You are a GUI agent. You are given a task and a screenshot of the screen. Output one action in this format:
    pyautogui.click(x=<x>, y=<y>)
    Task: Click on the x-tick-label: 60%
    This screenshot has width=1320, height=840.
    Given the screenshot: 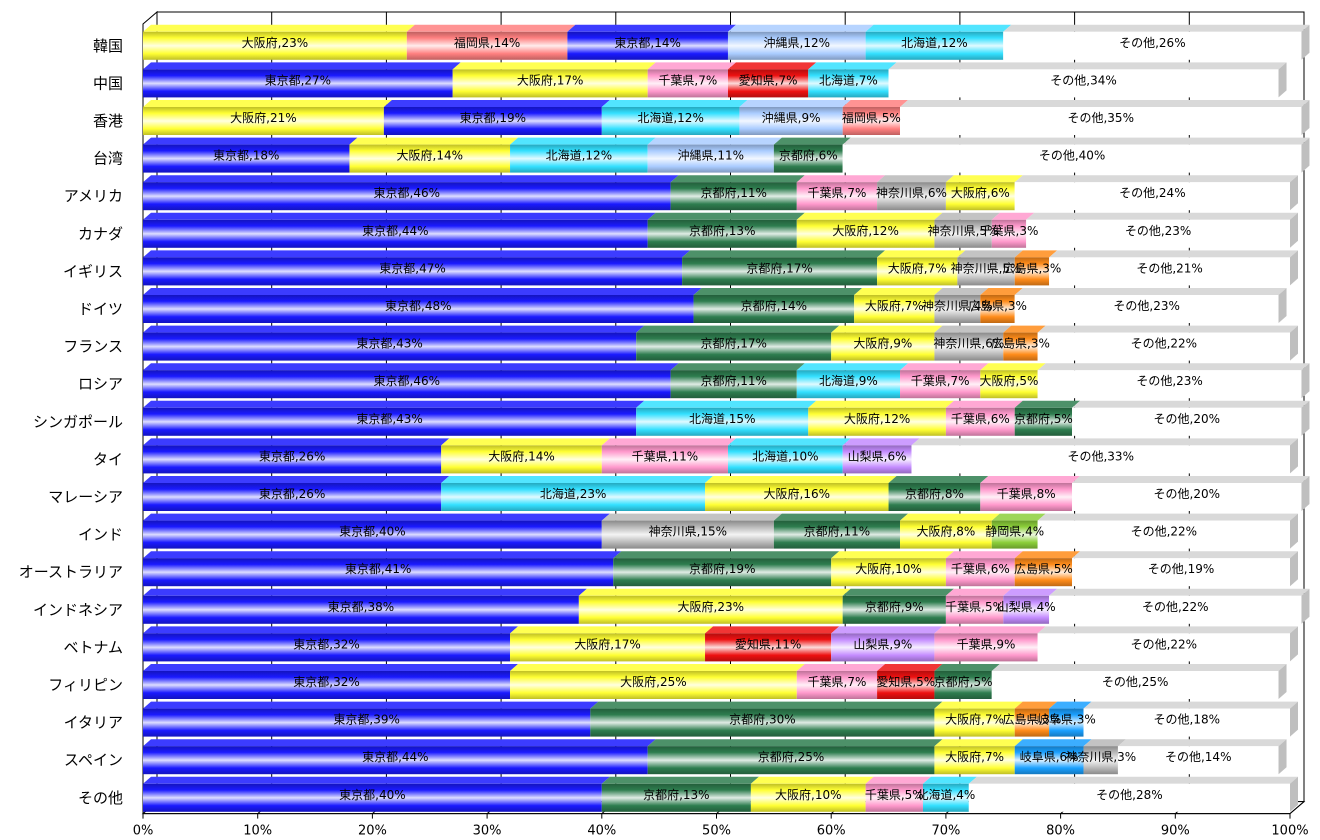 What is the action you would take?
    pyautogui.click(x=831, y=831)
    